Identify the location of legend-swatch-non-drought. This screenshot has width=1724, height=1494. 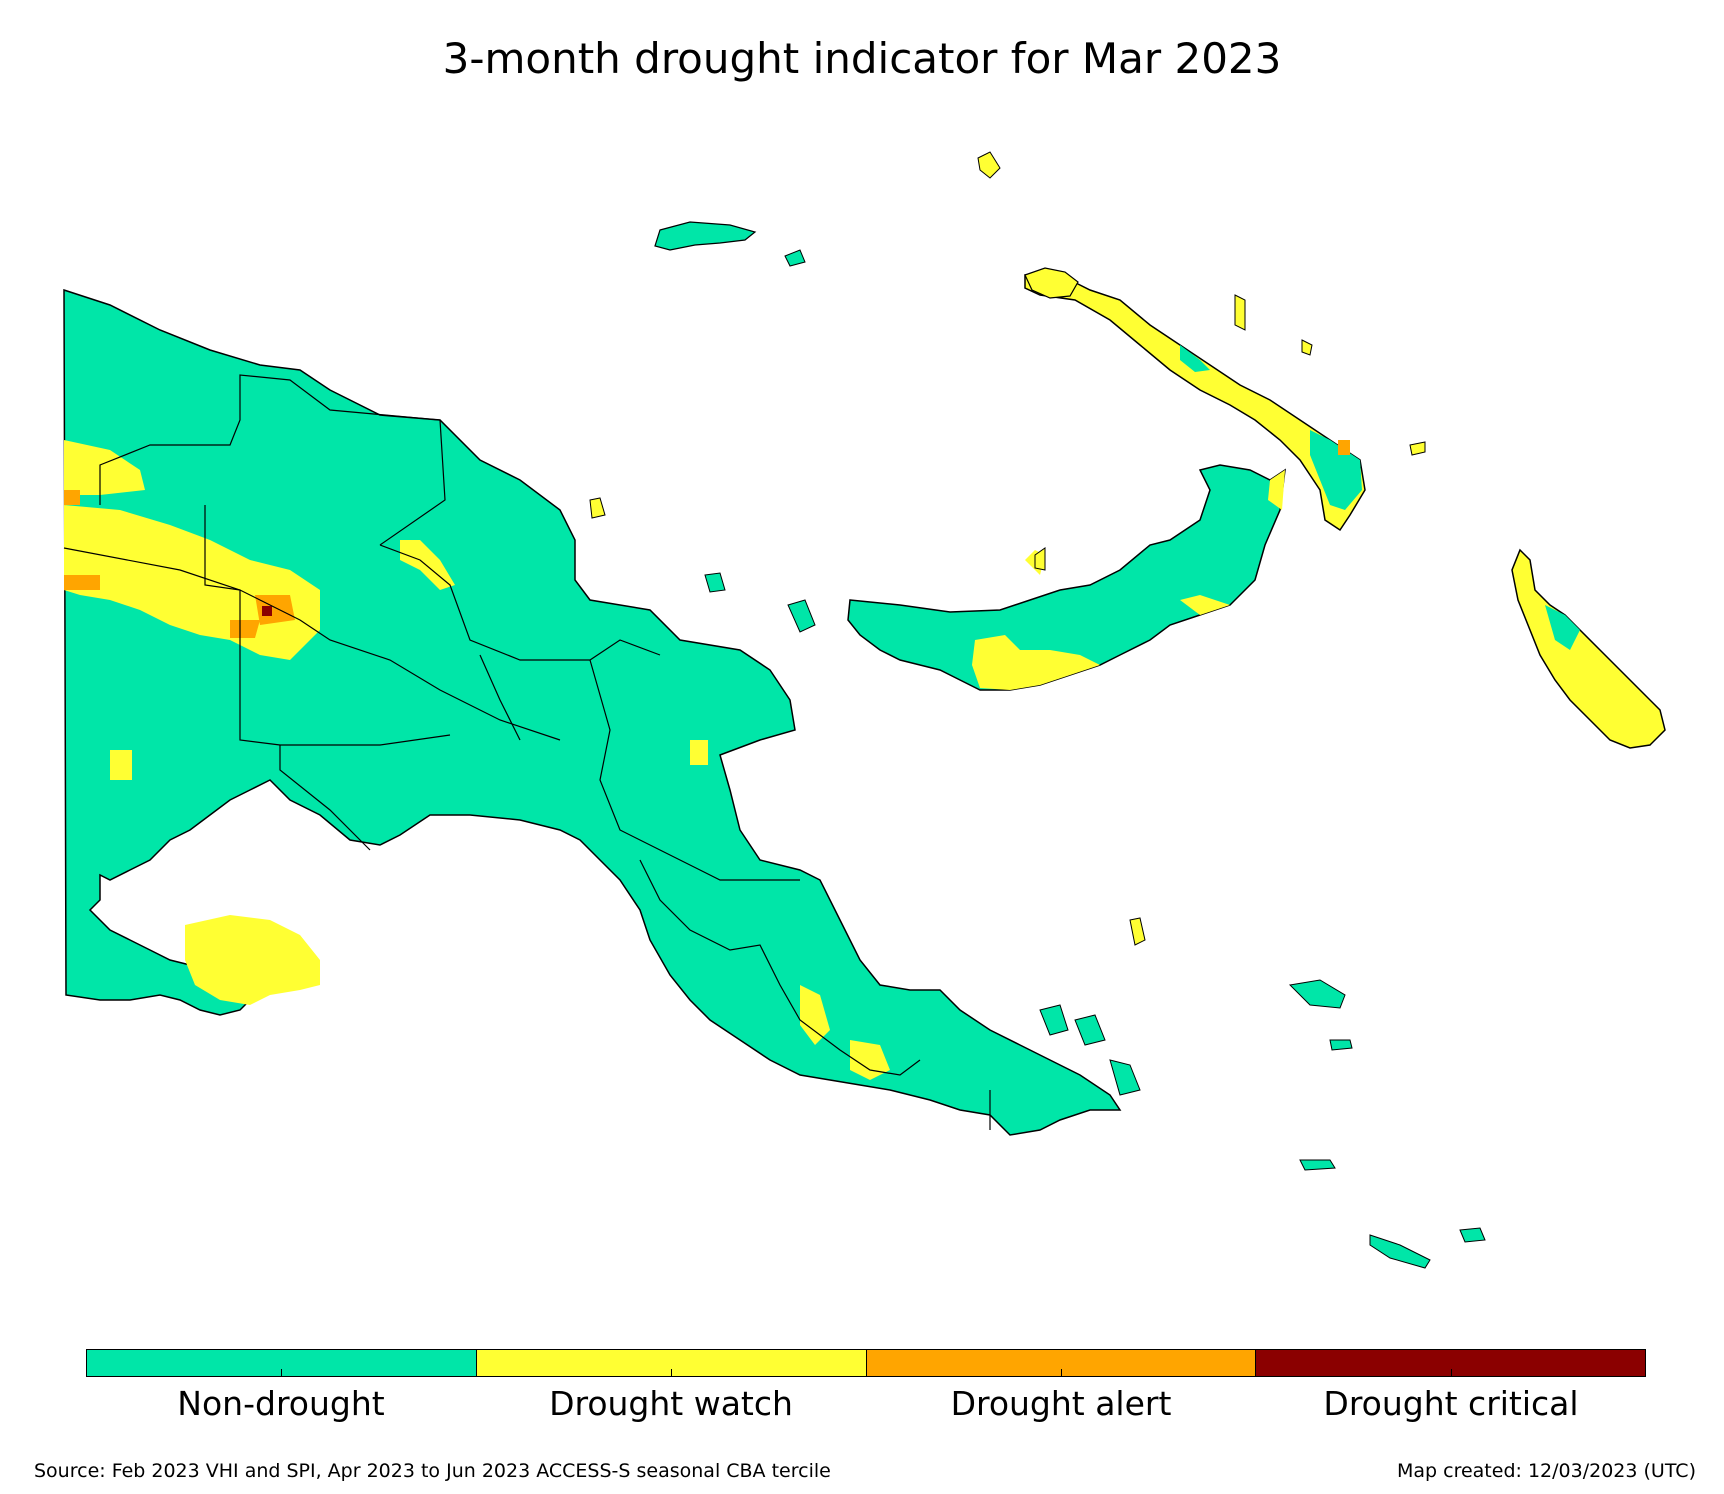
(282, 1363).